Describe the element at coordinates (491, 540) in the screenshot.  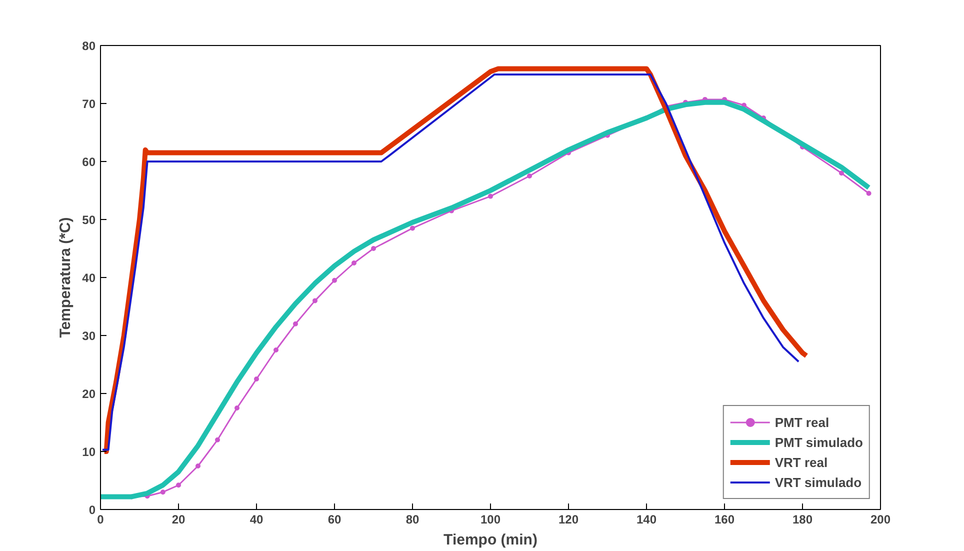
I see `x-axis-title: Tiempo (min)` at that location.